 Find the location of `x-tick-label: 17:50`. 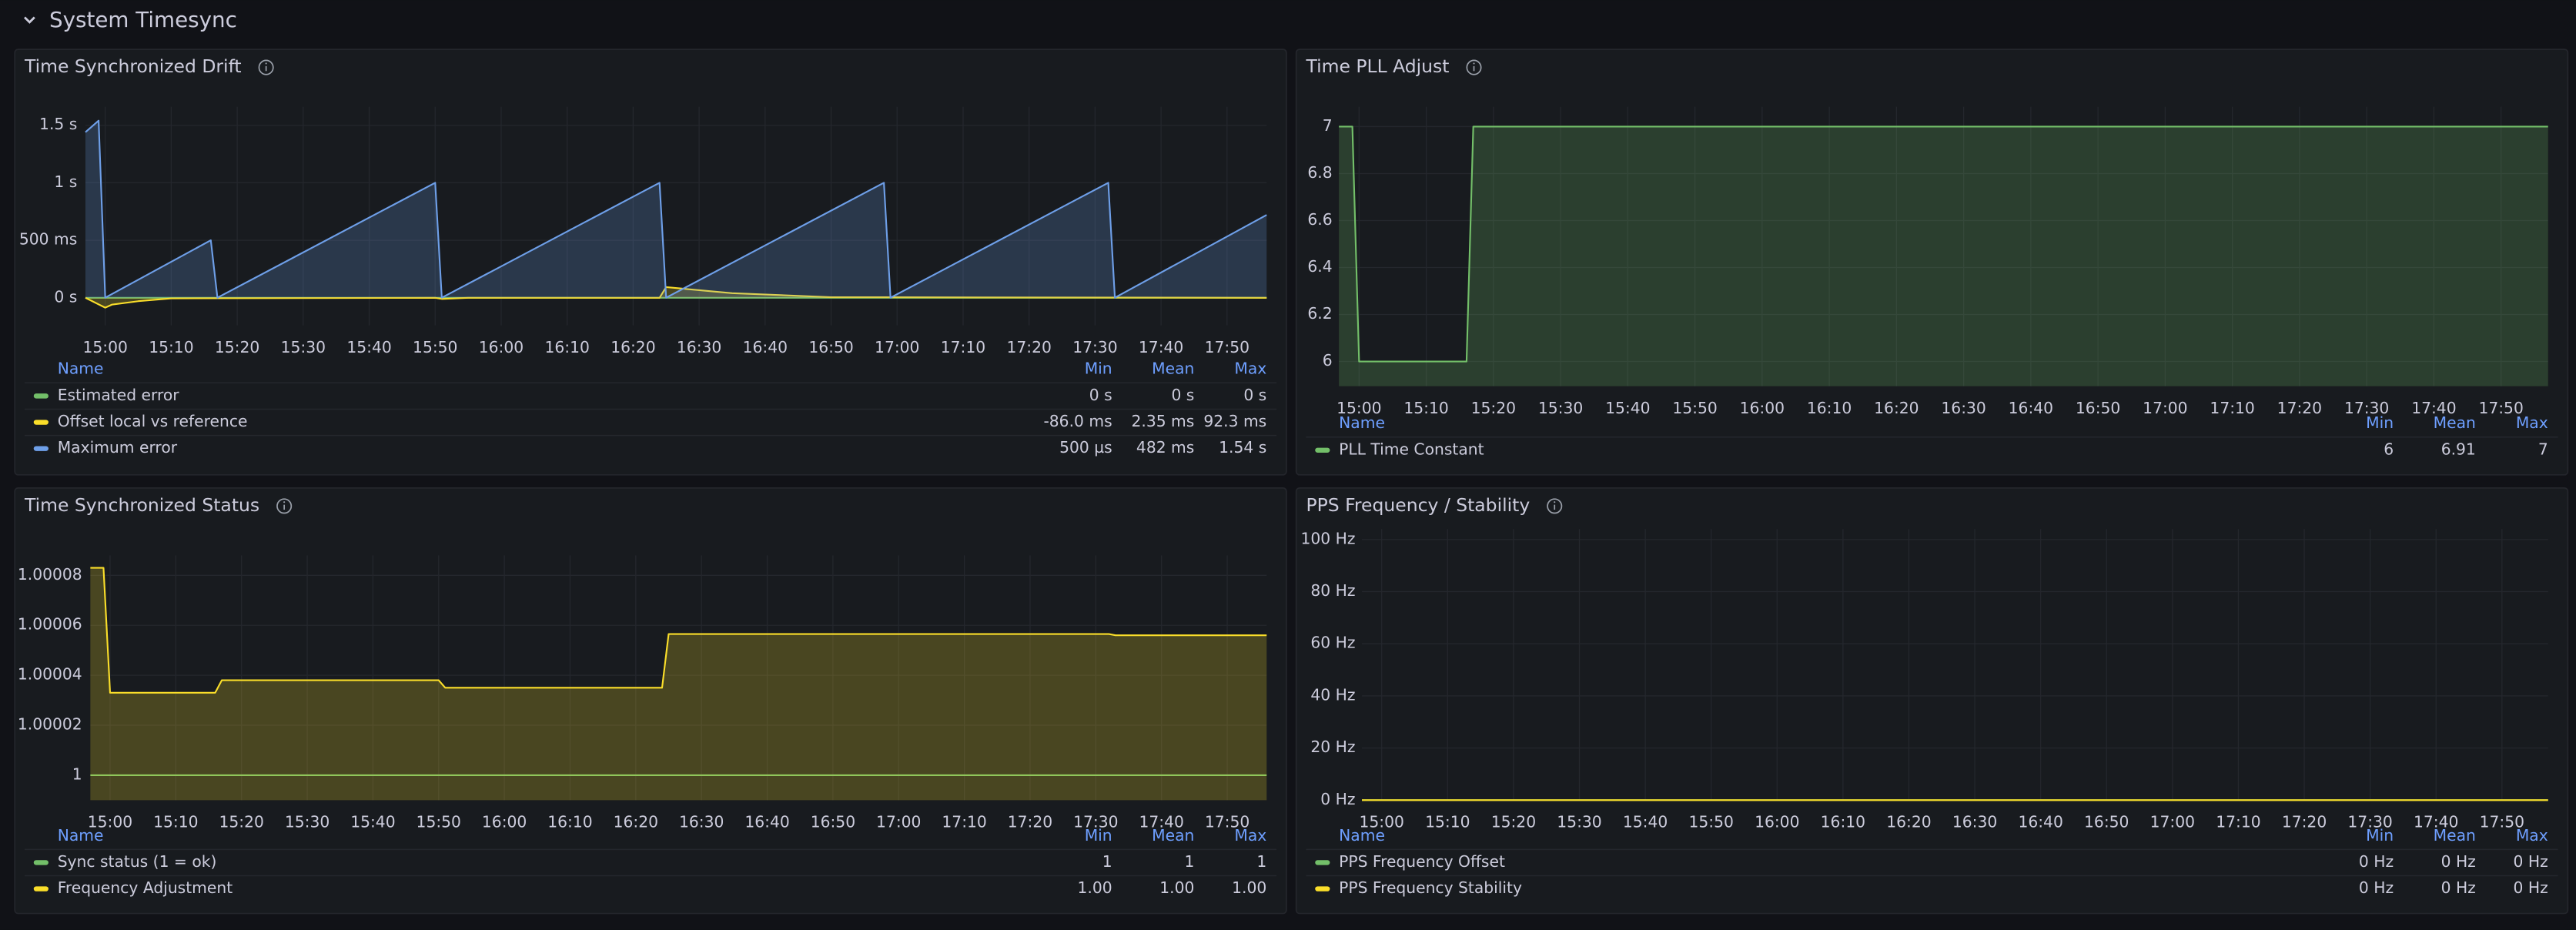

x-tick-label: 17:50 is located at coordinates (1227, 347).